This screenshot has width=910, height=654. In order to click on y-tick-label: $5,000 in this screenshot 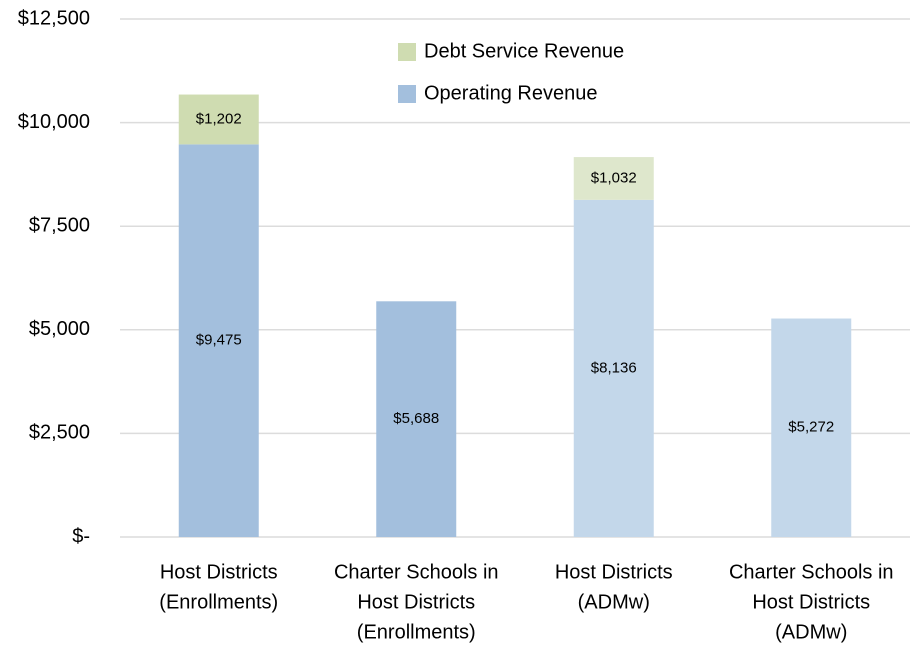, I will do `click(59, 329)`.